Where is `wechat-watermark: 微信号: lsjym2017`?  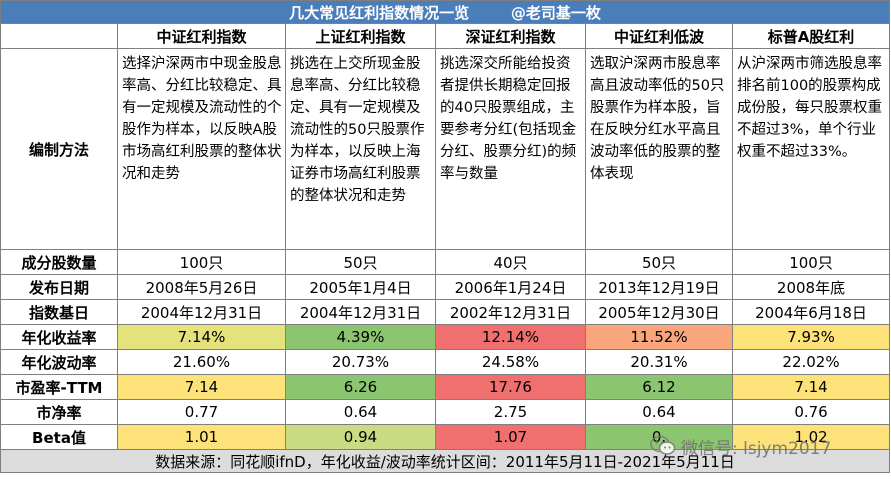 wechat-watermark: 微信号: lsjym2017 is located at coordinates (740, 446).